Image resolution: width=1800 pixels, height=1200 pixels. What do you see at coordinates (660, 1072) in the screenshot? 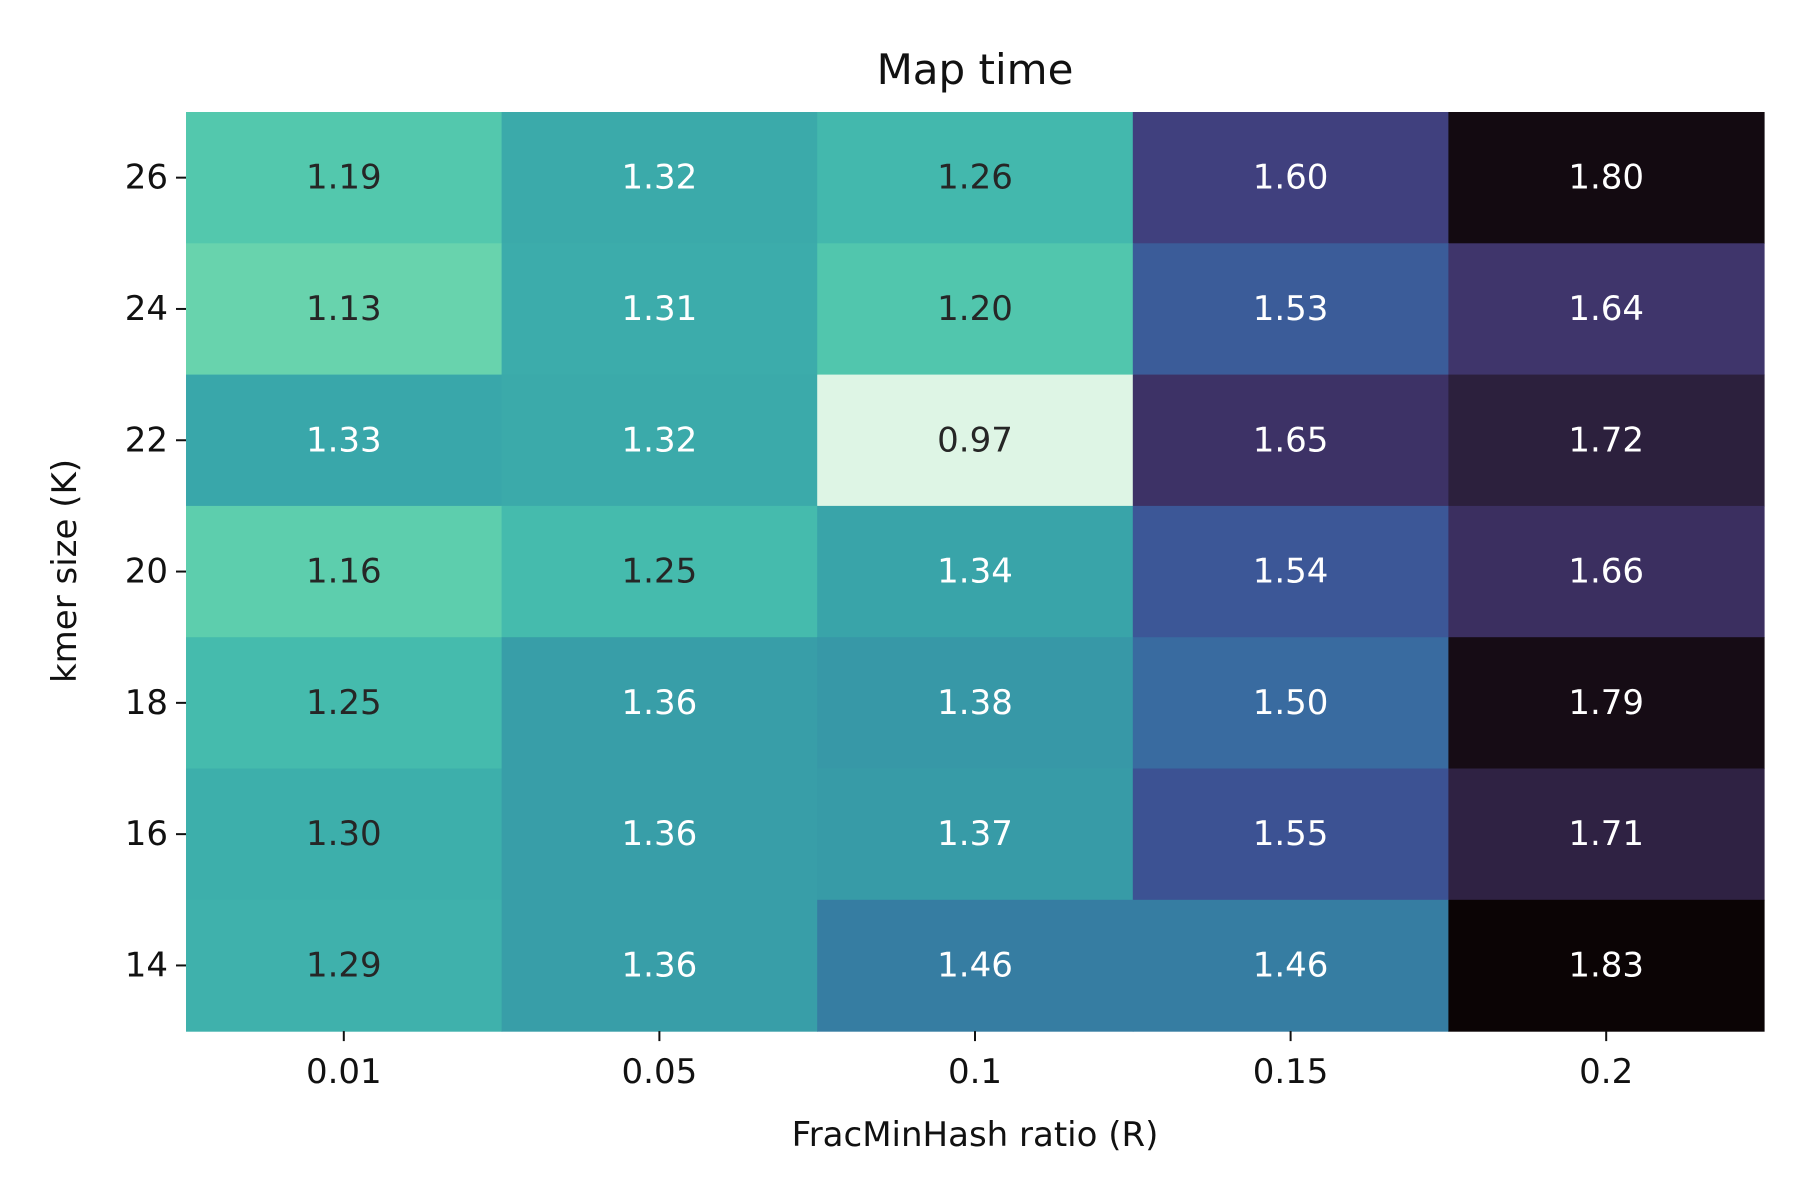
I see `x-tick-label: 0.05` at bounding box center [660, 1072].